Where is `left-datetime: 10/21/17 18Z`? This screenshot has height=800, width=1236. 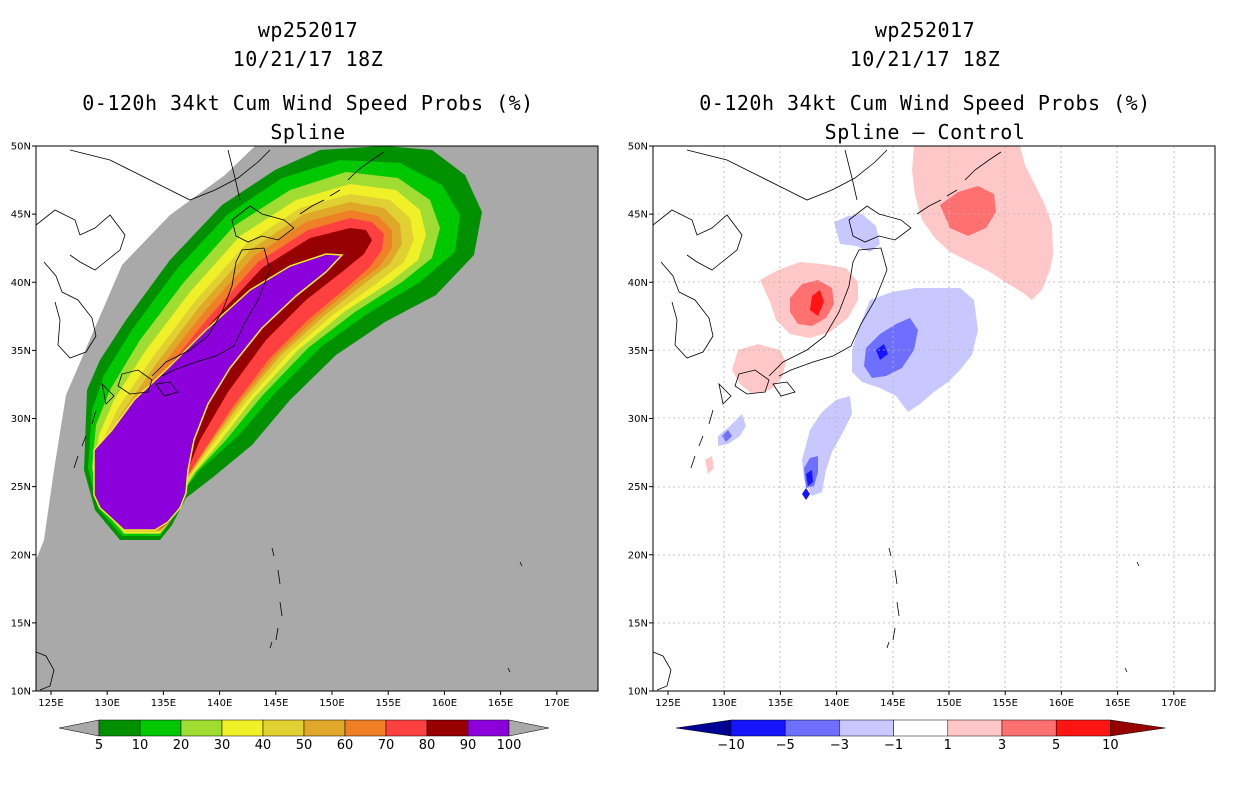
left-datetime: 10/21/17 18Z is located at coordinates (308, 59).